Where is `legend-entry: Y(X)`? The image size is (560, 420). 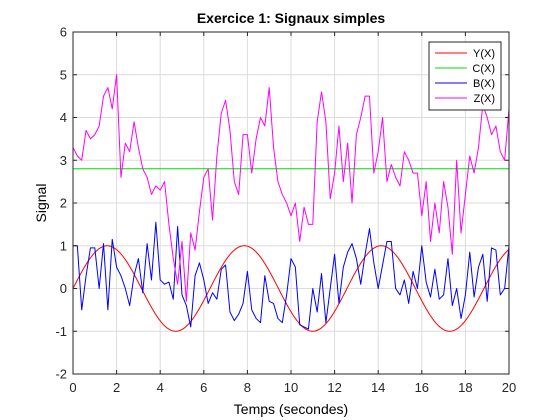
legend-entry: Y(X) is located at coordinates (484, 54).